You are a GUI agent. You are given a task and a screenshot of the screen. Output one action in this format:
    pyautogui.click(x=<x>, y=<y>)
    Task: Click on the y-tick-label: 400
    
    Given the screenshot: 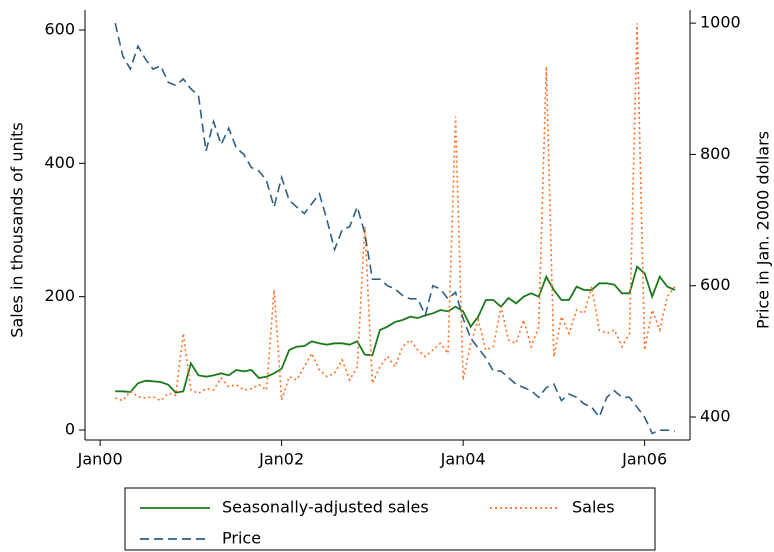 What is the action you would take?
    pyautogui.click(x=59, y=162)
    